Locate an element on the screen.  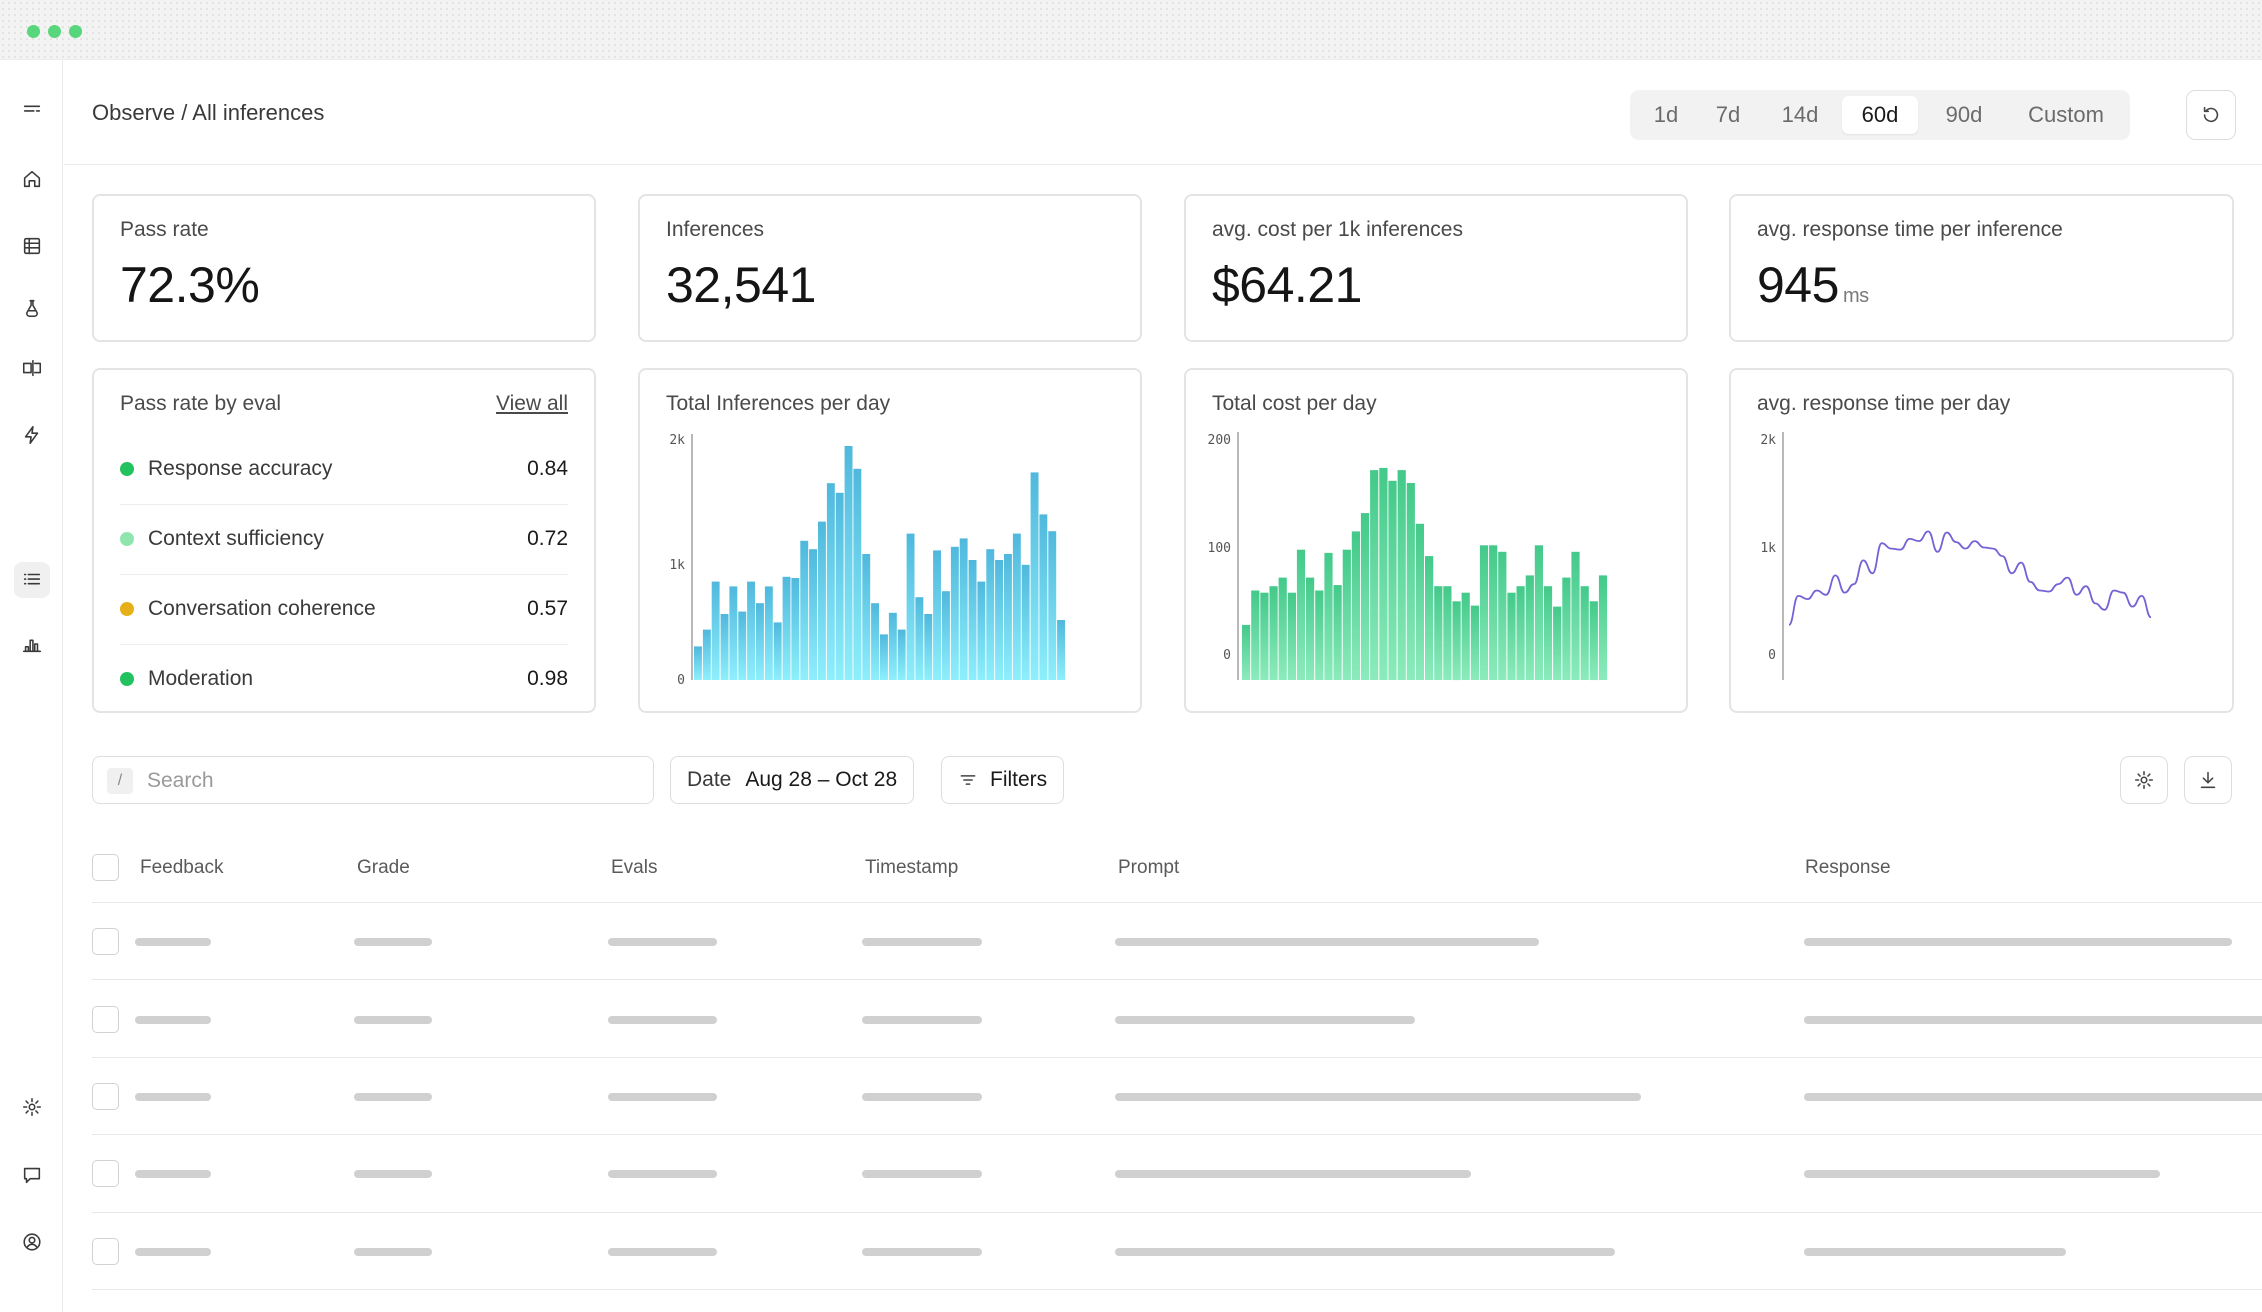
bar-chart-icon is located at coordinates (32, 644).